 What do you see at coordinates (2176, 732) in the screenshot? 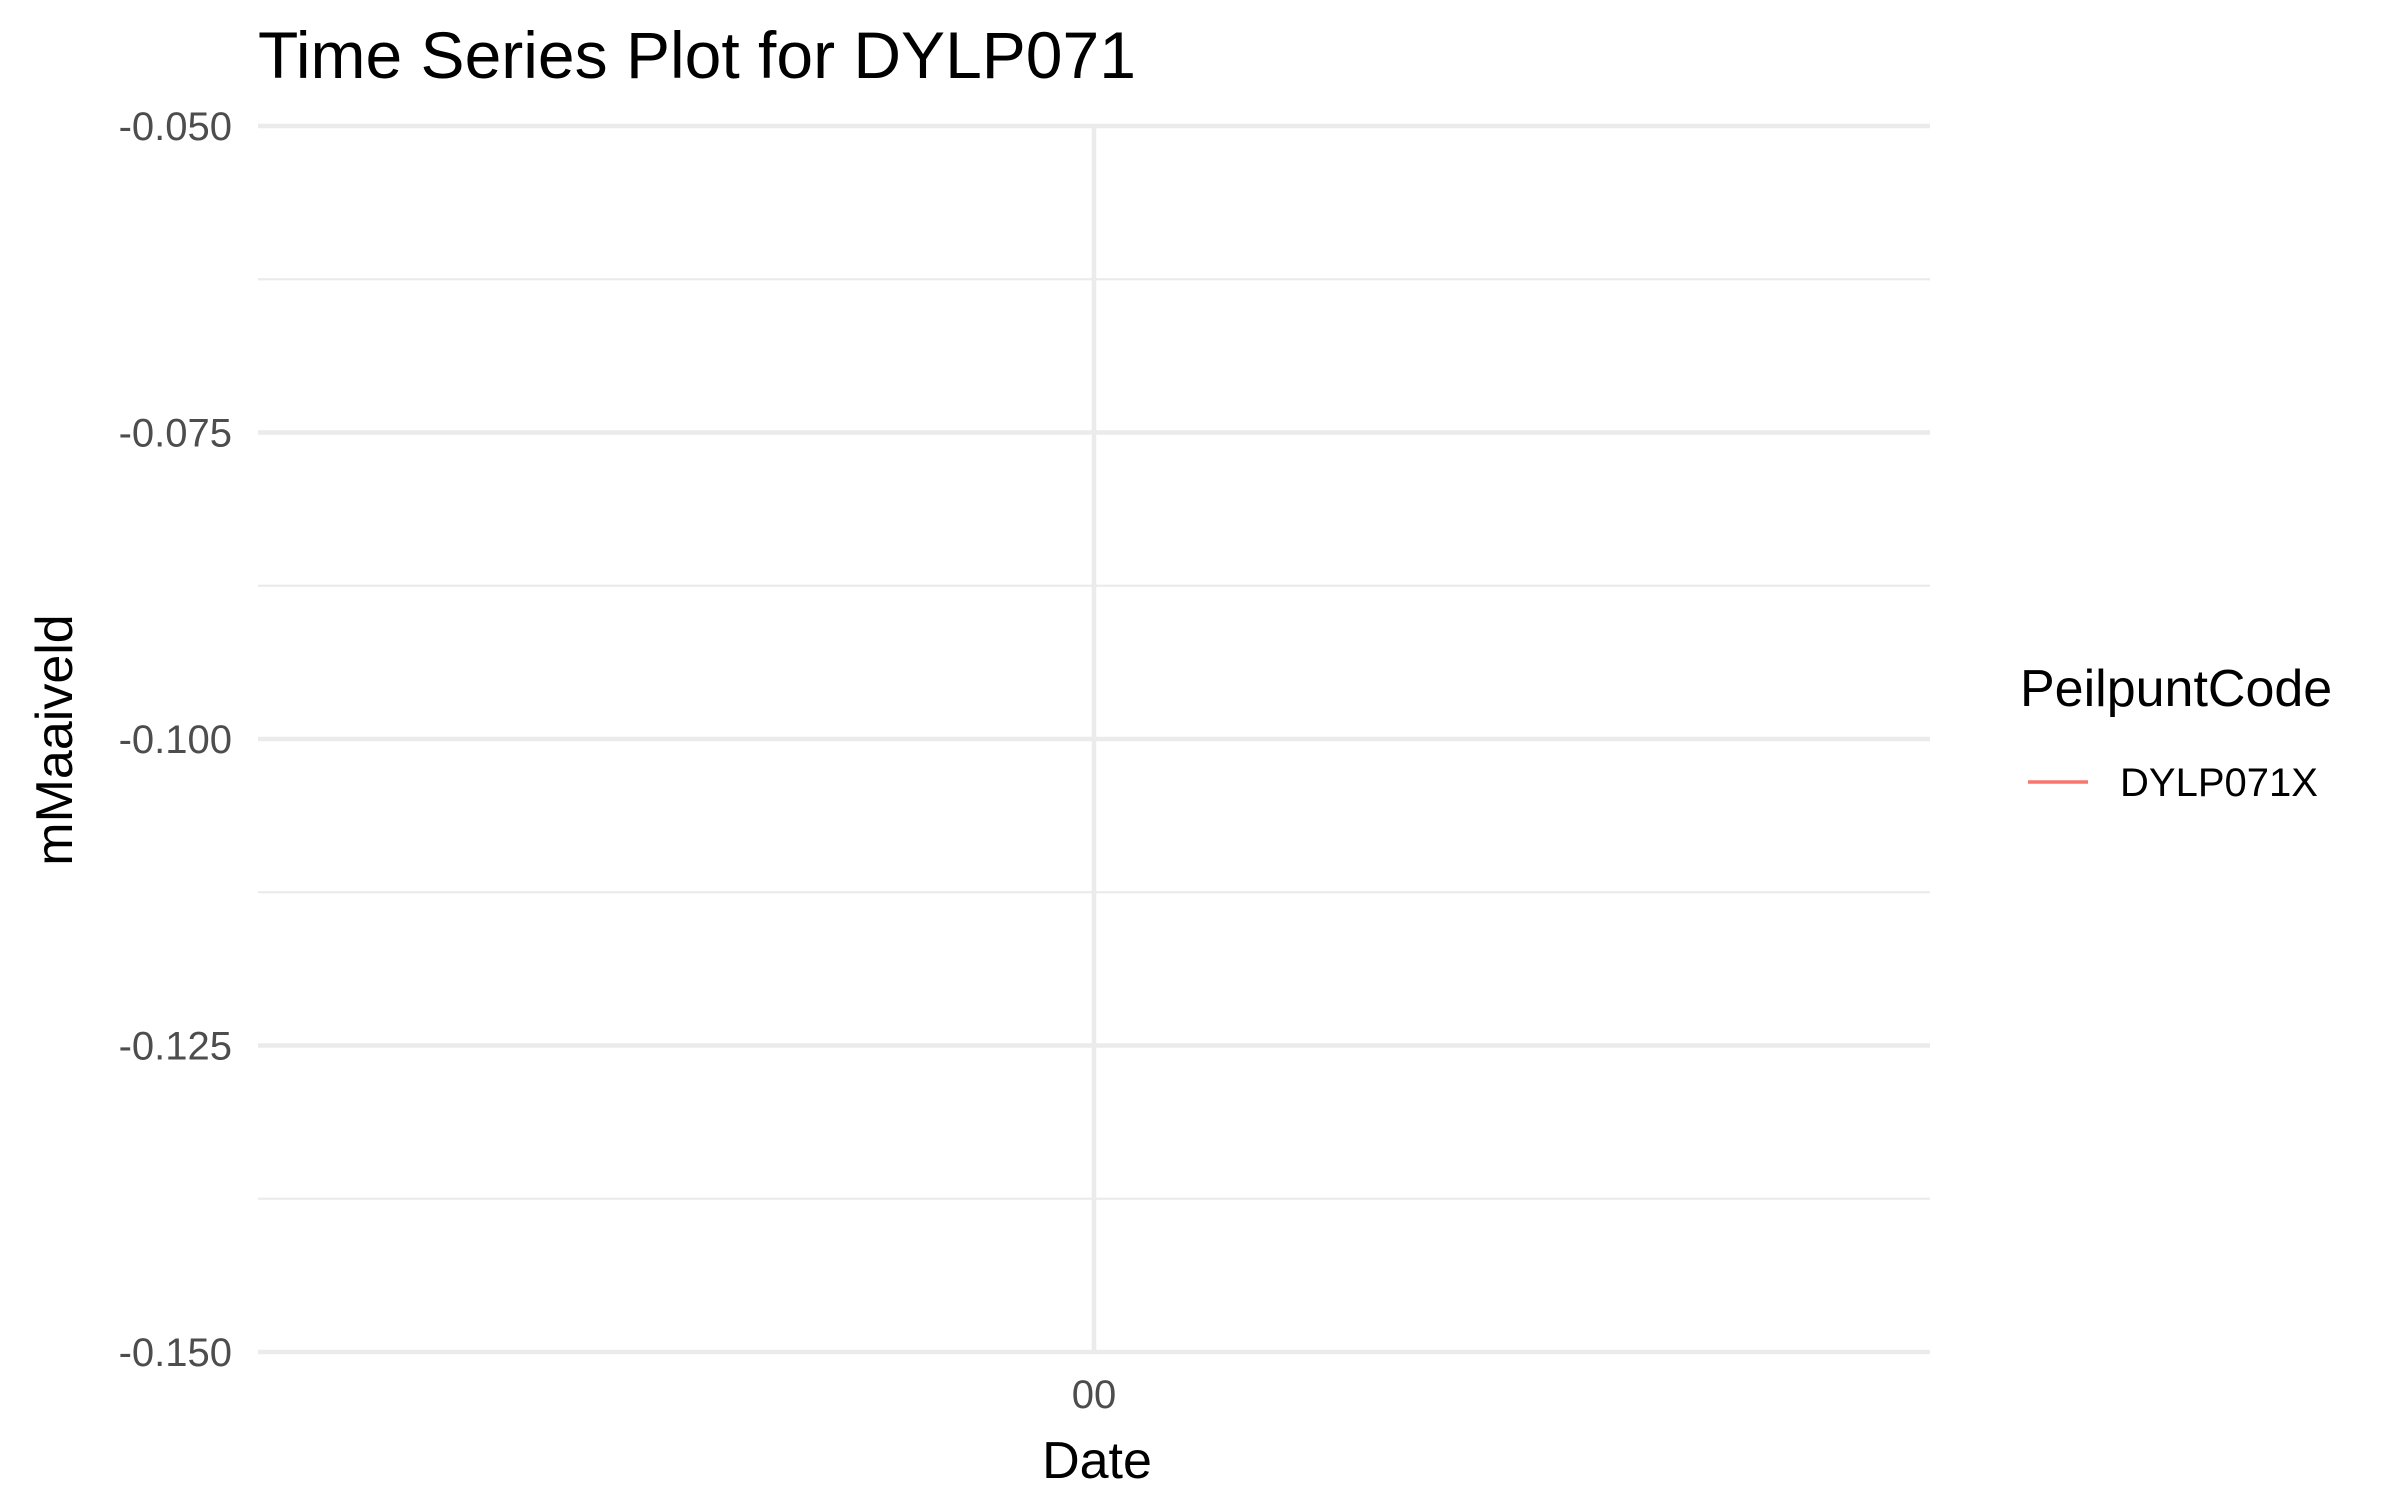
I see `legend: PeilpuntCode DYLP071X` at bounding box center [2176, 732].